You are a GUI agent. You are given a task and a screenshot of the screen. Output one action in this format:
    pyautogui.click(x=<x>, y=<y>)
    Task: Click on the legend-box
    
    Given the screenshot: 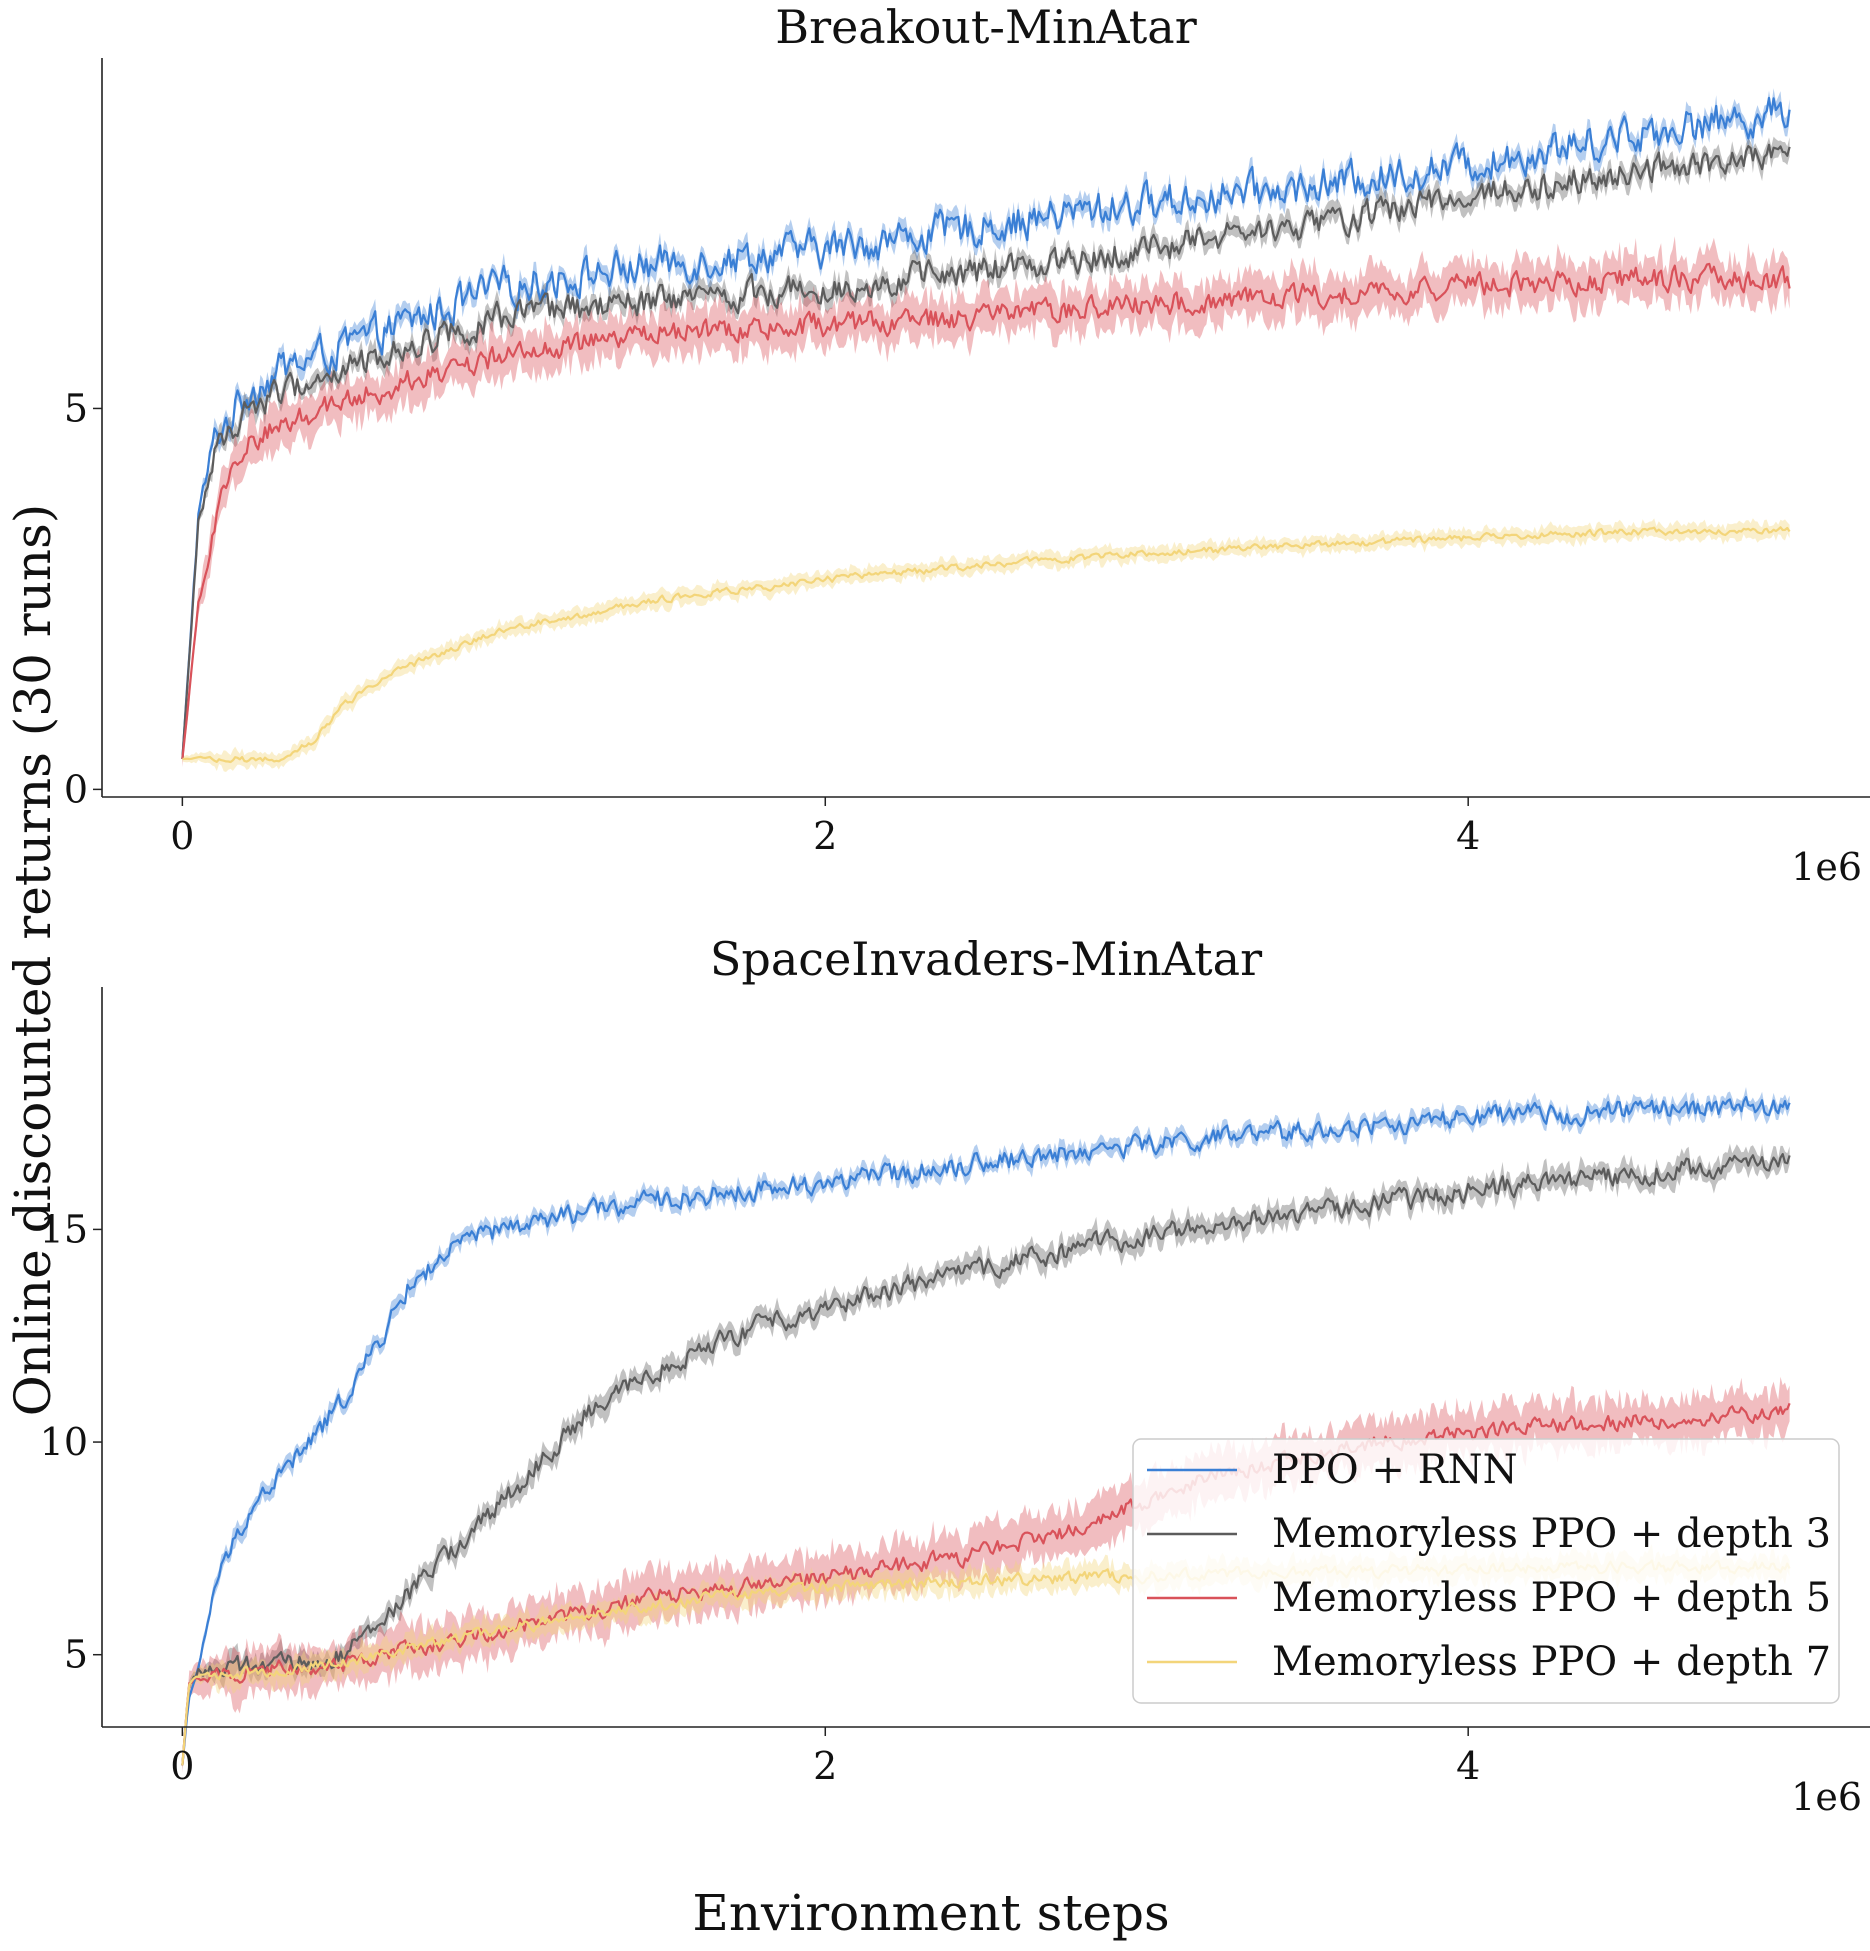 What is the action you would take?
    pyautogui.click(x=1486, y=1571)
    